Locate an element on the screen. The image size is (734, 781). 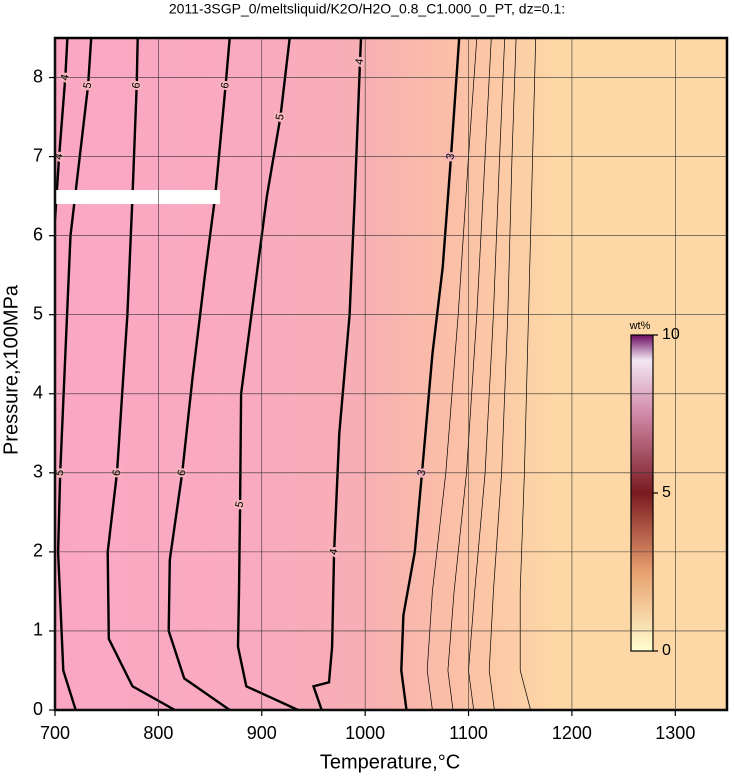
y-tick-label: 7 is located at coordinates (38, 155).